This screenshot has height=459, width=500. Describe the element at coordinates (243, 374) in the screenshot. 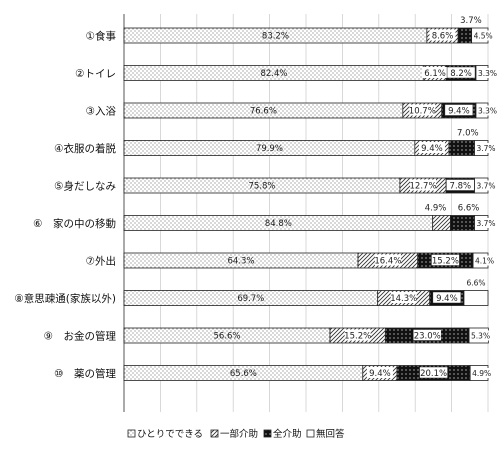

I see `data-label: 65.6%` at that location.